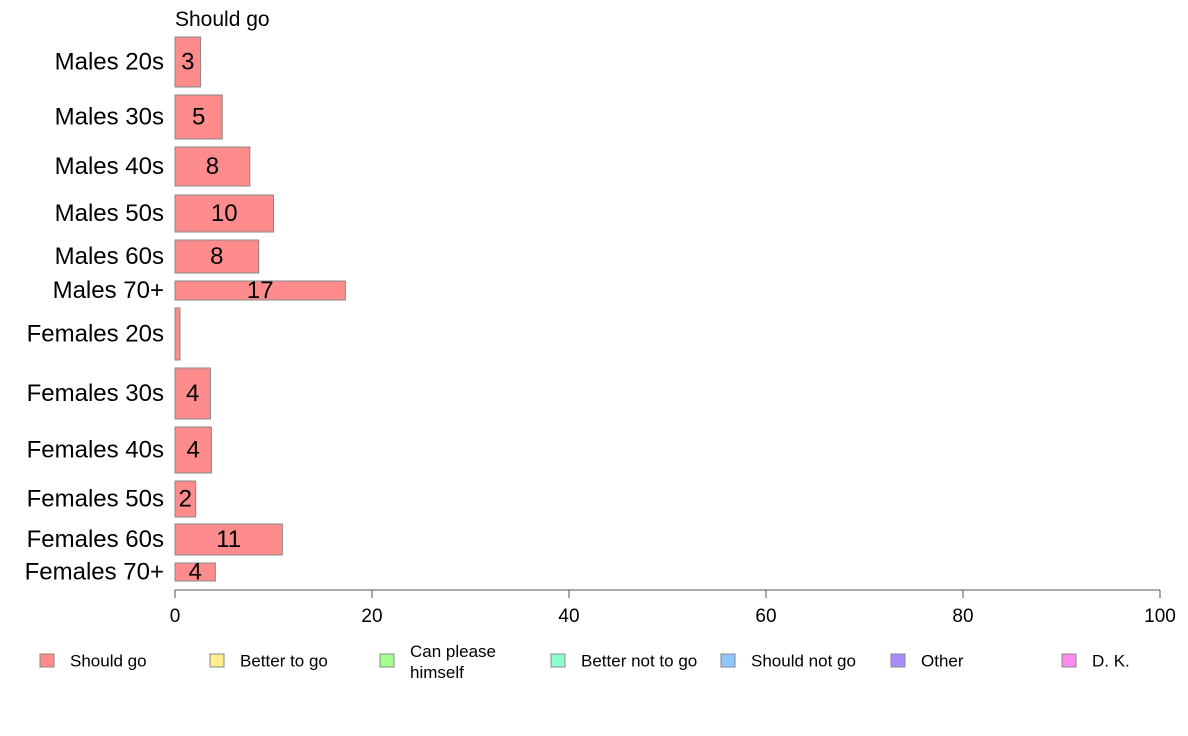 This screenshot has width=1188, height=736. I want to click on legend-label: Better not to go, so click(639, 661).